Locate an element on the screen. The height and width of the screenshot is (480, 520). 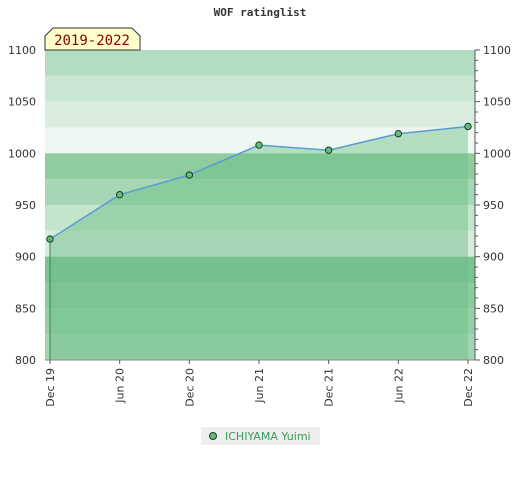
x-tick-jun-20: Jun 20 is located at coordinates (120, 386).